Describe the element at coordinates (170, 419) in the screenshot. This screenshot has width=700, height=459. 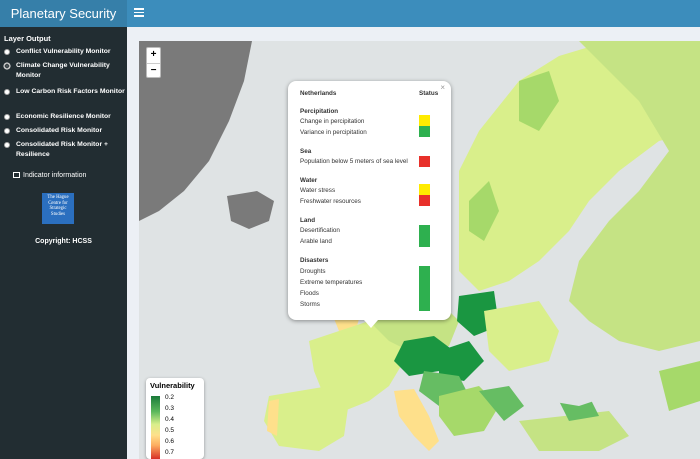
I see `legend-value: 0.4` at that location.